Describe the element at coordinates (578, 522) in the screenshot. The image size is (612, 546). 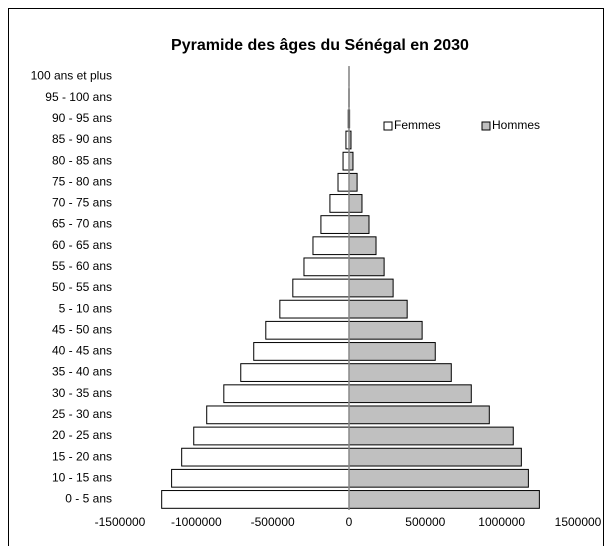
I see `x-tick-label: 1500000` at that location.